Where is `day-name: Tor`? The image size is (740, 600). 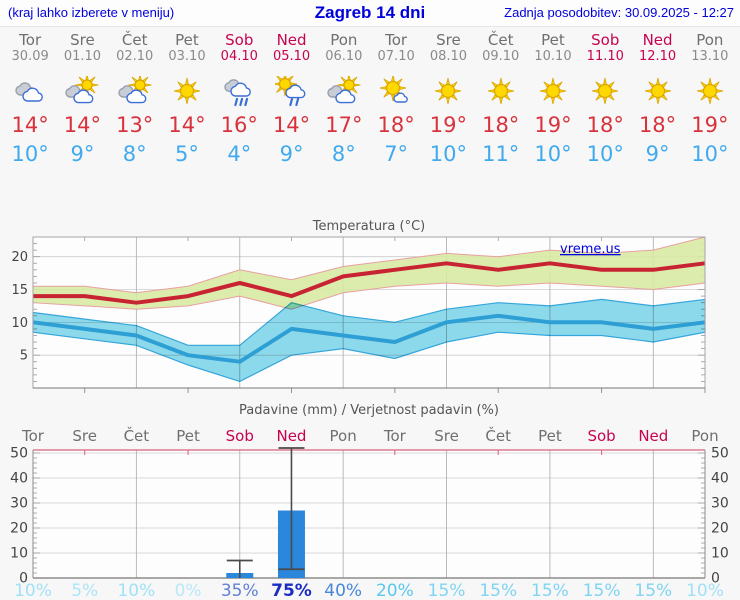
day-name: Tor is located at coordinates (396, 40).